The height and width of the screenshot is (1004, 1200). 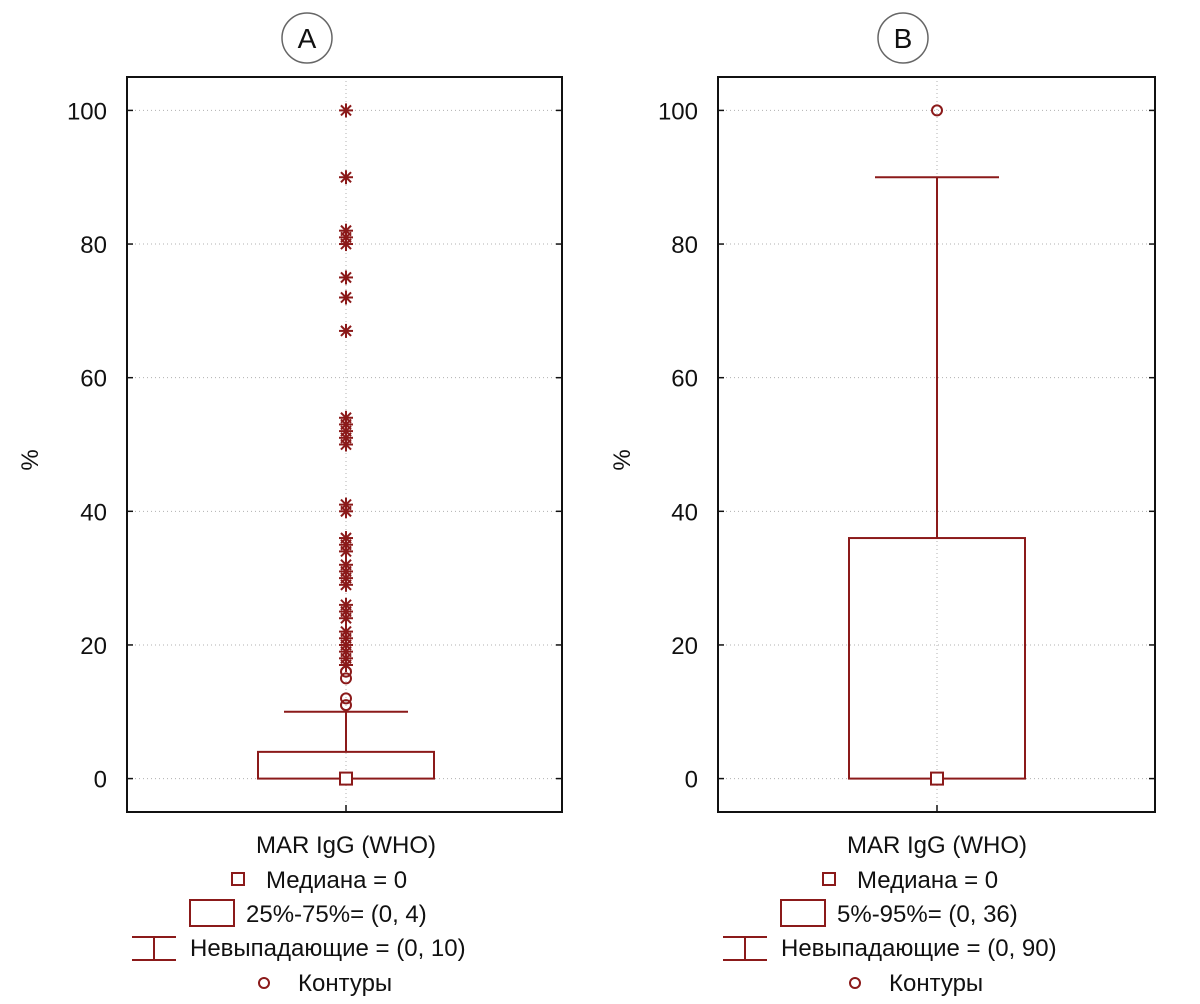 What do you see at coordinates (336, 914) in the screenshot?
I see `legend-box-label: 25%-75%= (0, 4)` at bounding box center [336, 914].